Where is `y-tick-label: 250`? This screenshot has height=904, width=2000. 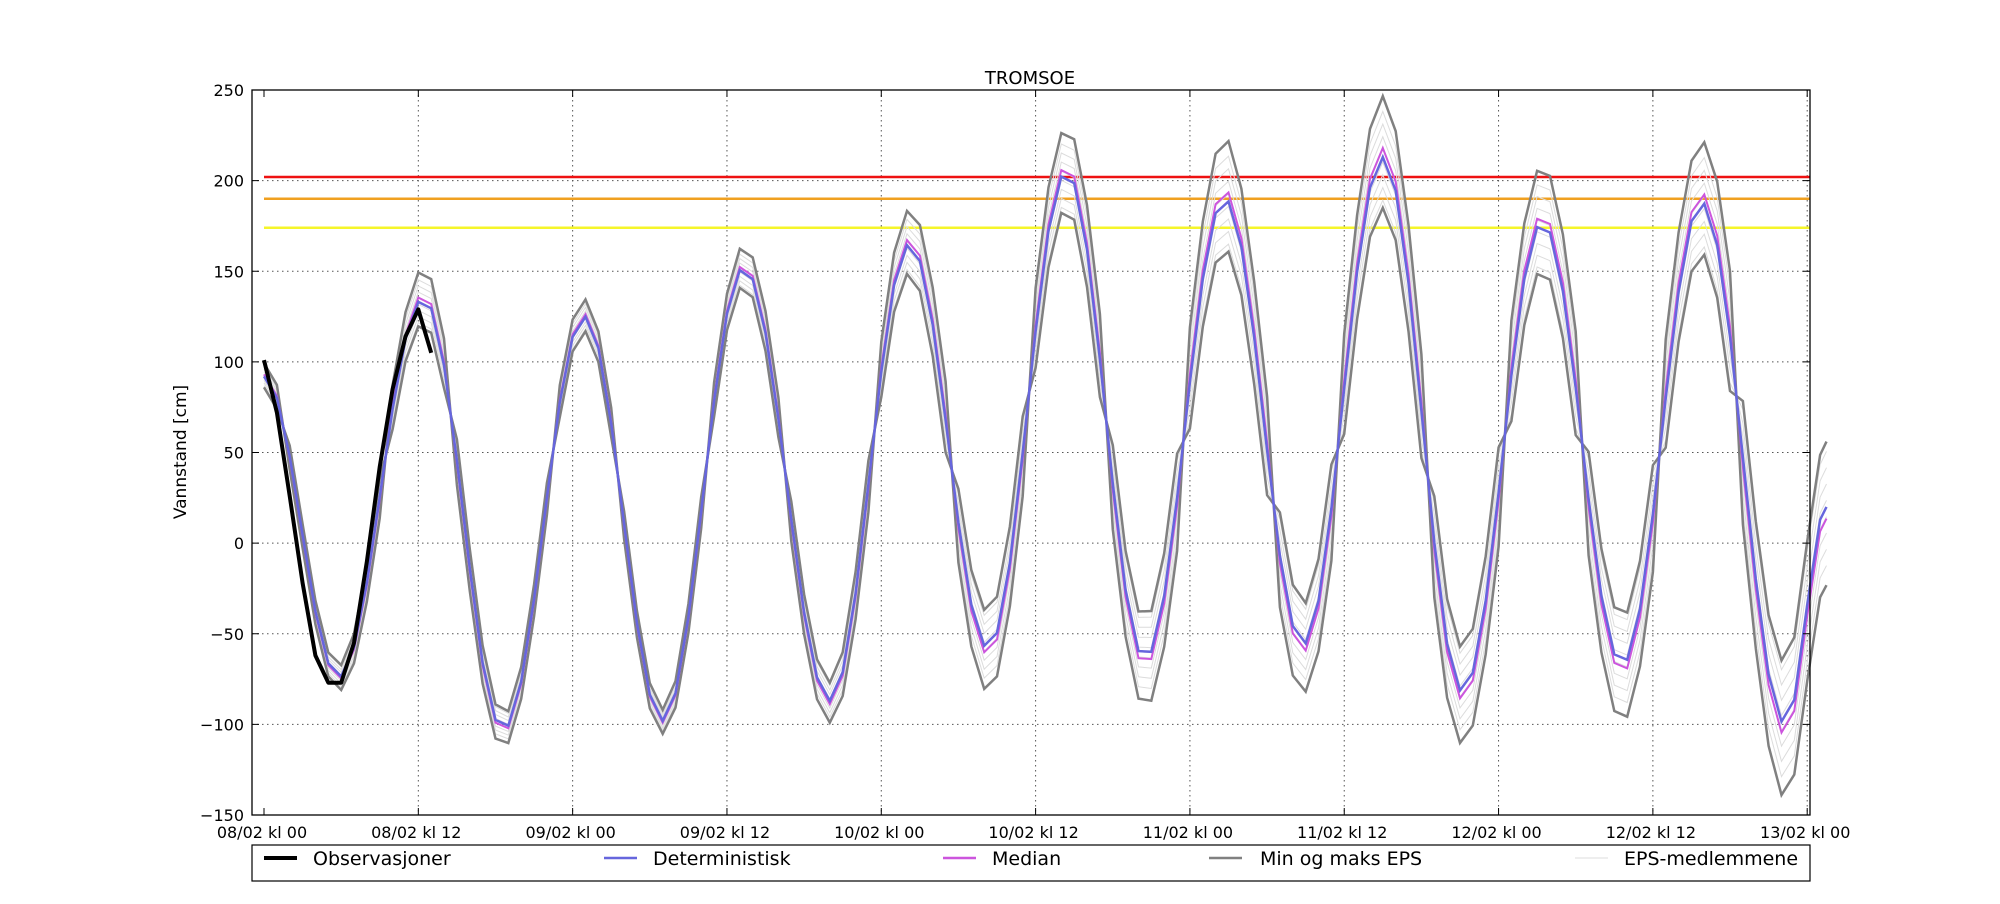
y-tick-label: 250 is located at coordinates (228, 90).